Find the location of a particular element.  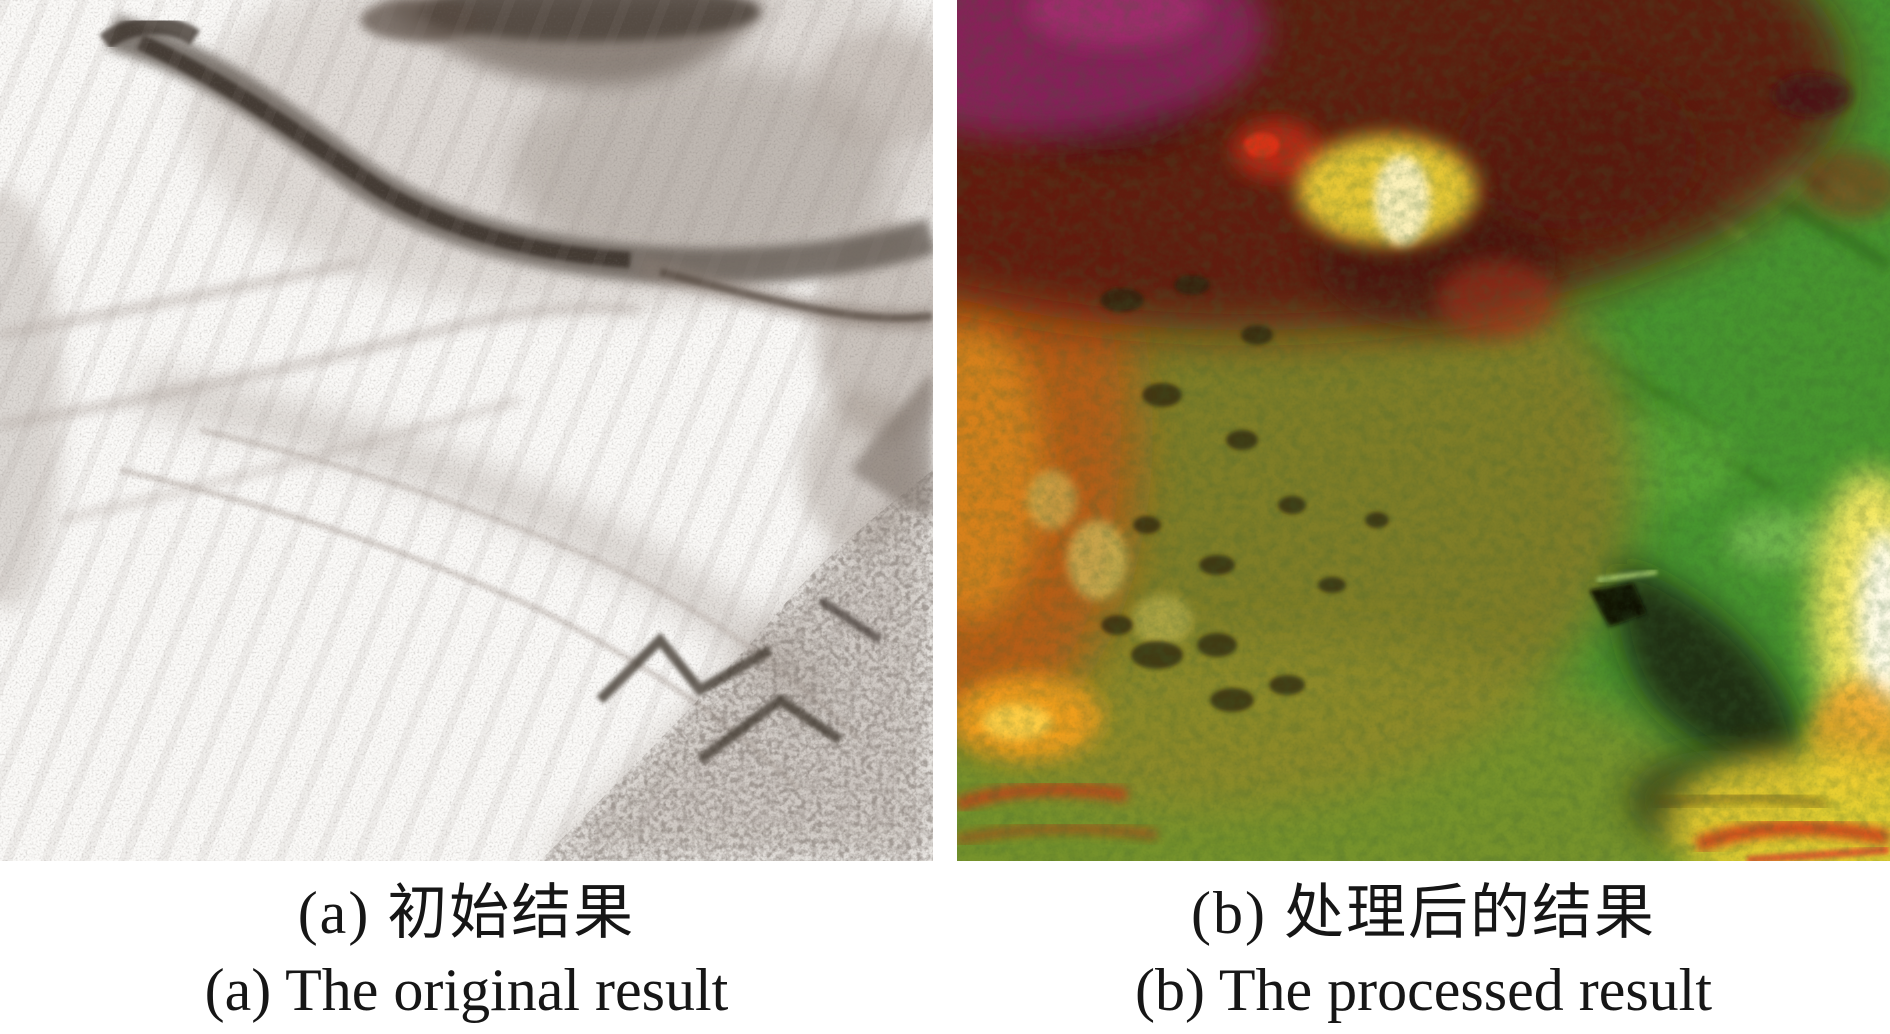

panel-b-caption: (b) 处理后的结果 (b) The processed result is located at coordinates (1423, 949).